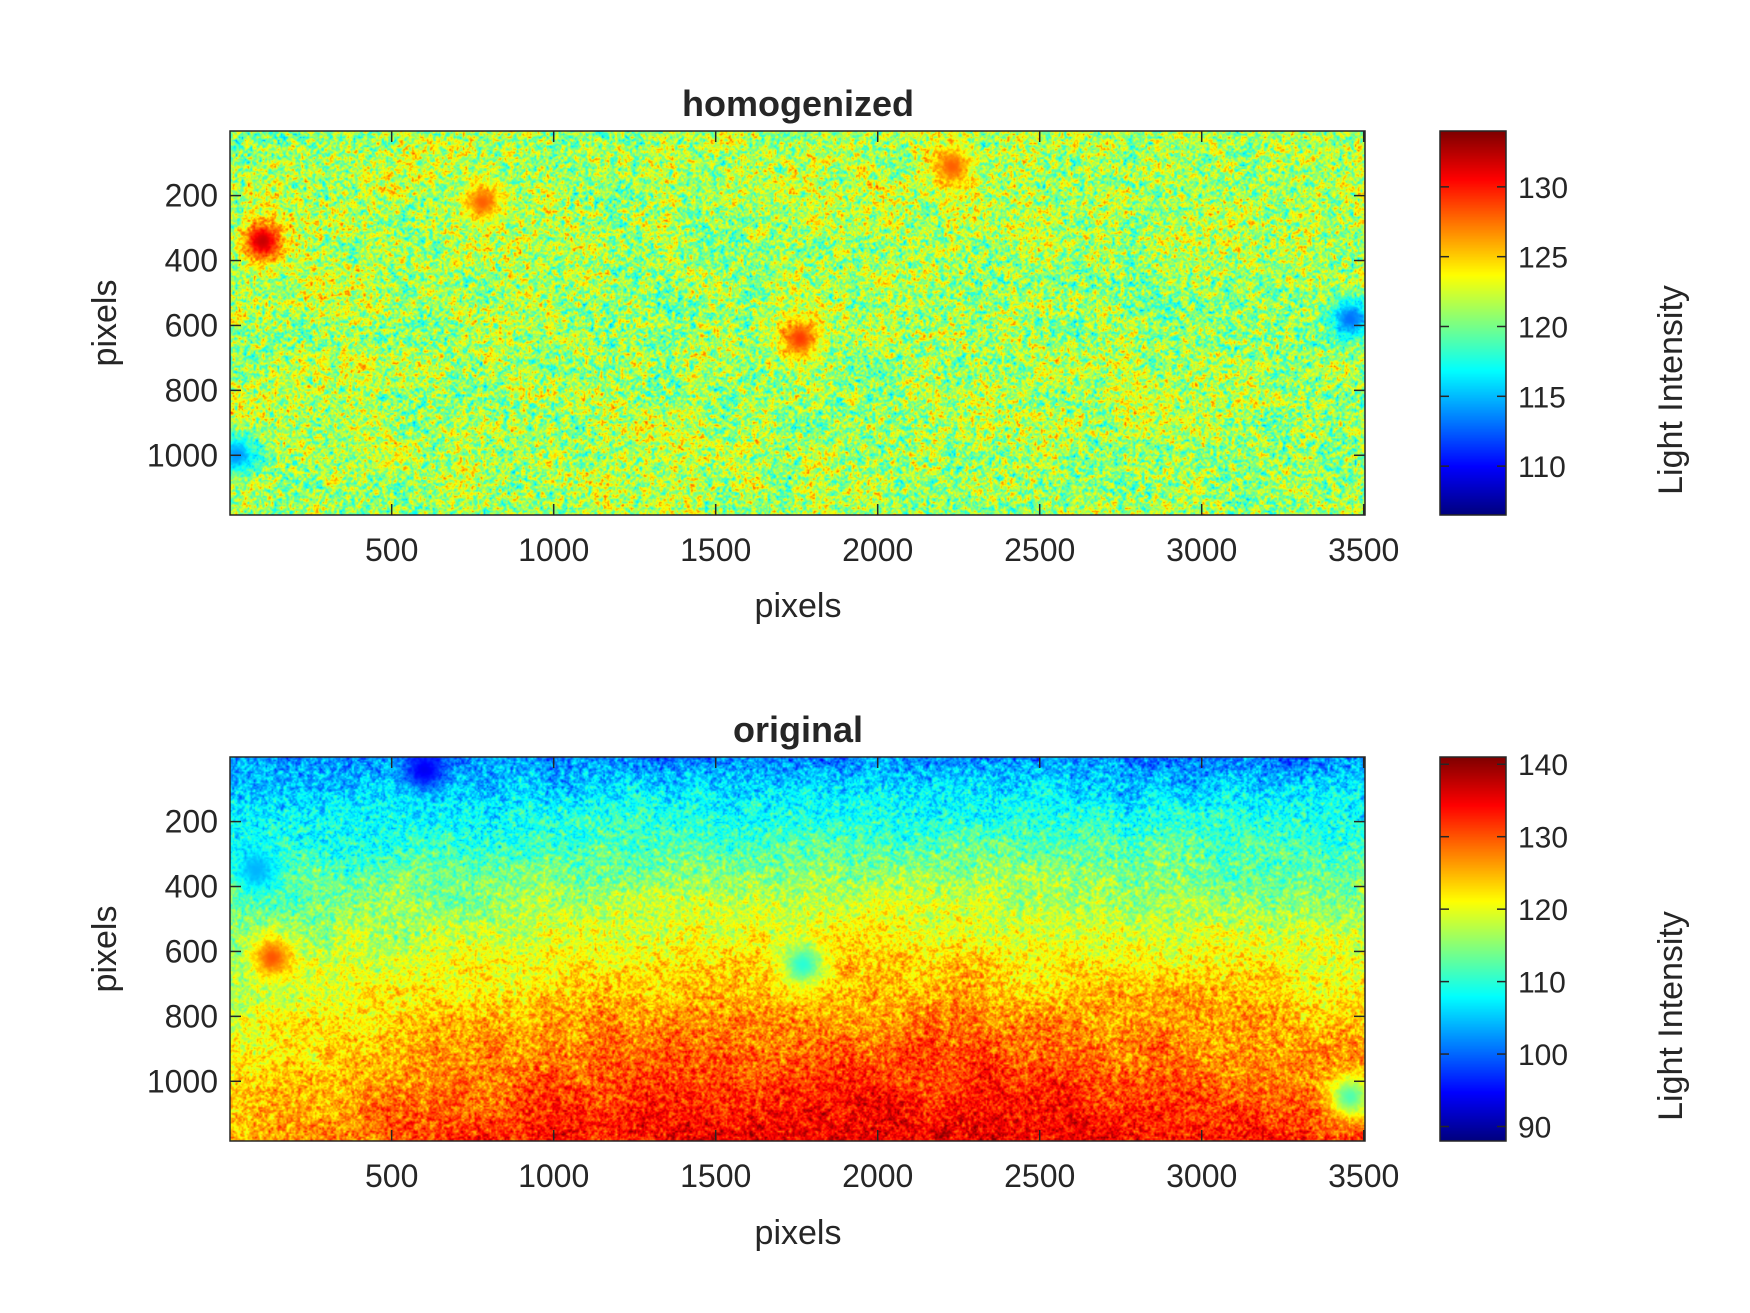 The image size is (1750, 1313). What do you see at coordinates (1543, 765) in the screenshot?
I see `colorbar-tick-label: 140` at bounding box center [1543, 765].